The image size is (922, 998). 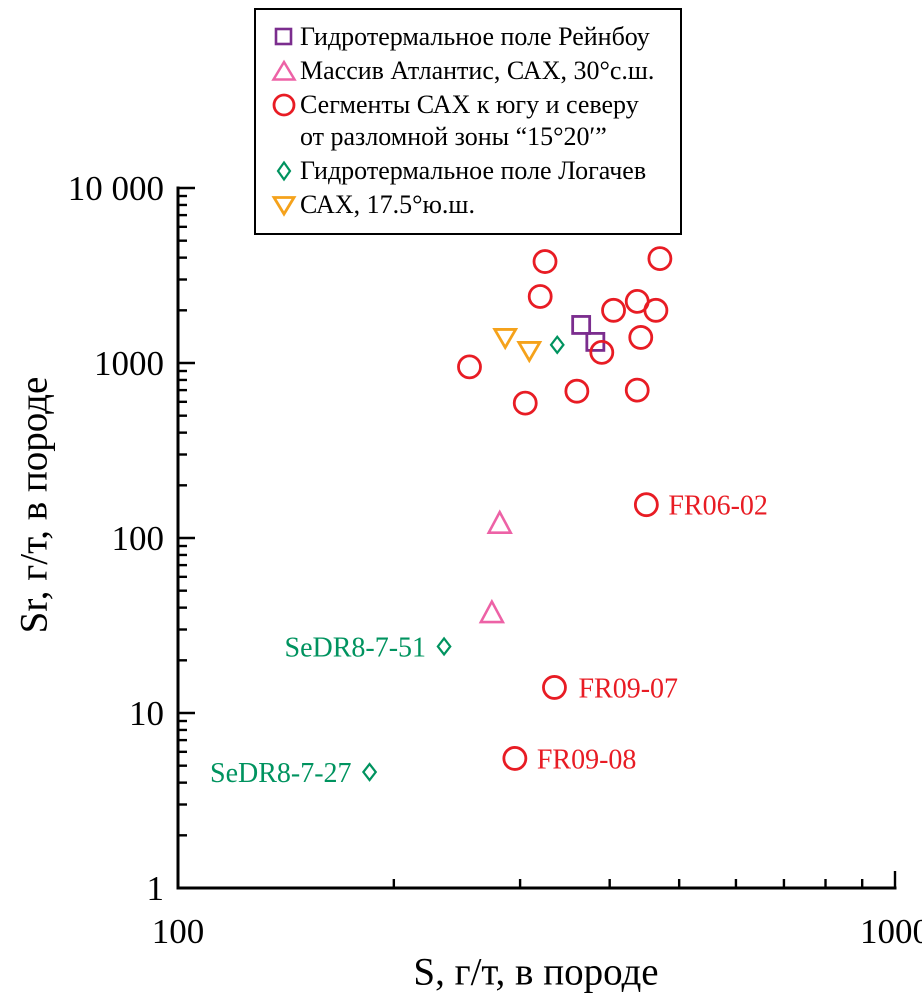 I want to click on series-diamond, so click(x=463, y=558).